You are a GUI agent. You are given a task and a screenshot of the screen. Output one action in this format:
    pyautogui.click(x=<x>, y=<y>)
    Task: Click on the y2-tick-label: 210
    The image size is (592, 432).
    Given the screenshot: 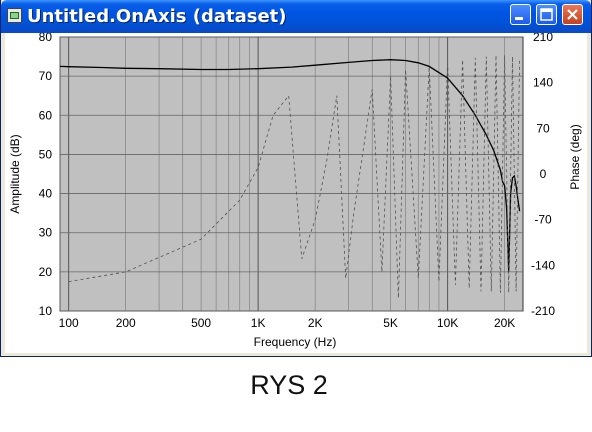 What is the action you would take?
    pyautogui.click(x=543, y=38)
    